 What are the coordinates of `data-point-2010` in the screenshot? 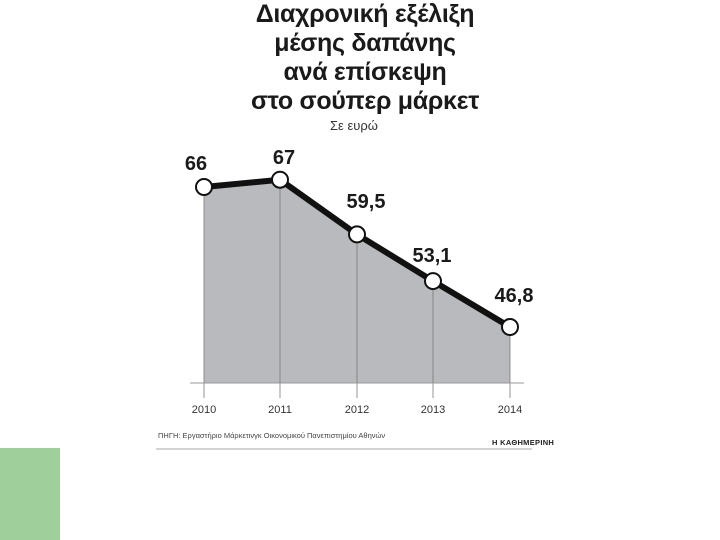 It's located at (204, 187).